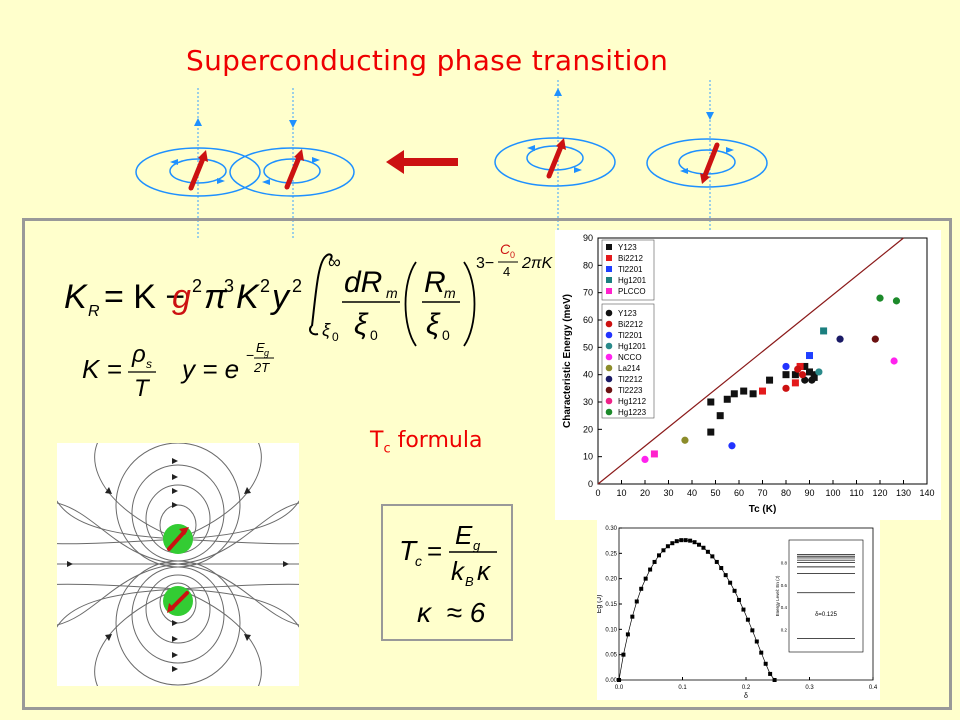 This screenshot has height=720, width=960. Describe the element at coordinates (433, 324) in the screenshot. I see `formula-text: ξ` at that location.